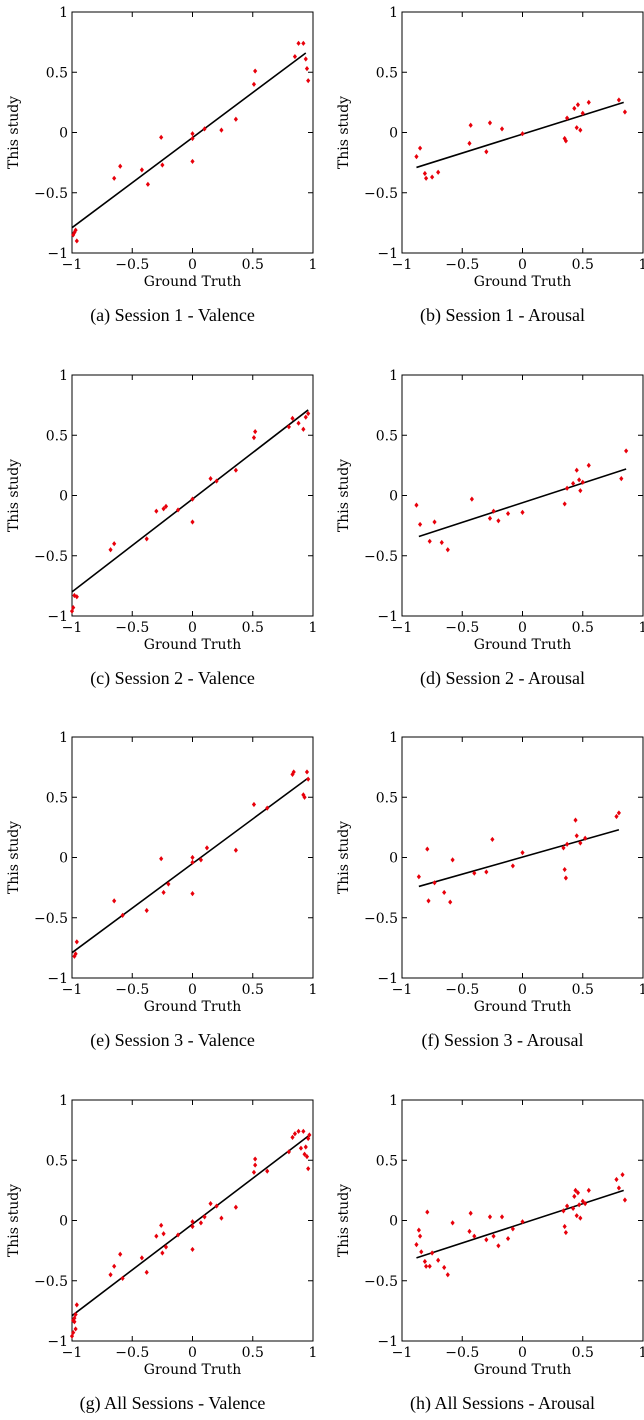 This screenshot has height=1420, width=644. What do you see at coordinates (502, 315) in the screenshot?
I see `panel-caption: (b) Session 1 - Arousal` at bounding box center [502, 315].